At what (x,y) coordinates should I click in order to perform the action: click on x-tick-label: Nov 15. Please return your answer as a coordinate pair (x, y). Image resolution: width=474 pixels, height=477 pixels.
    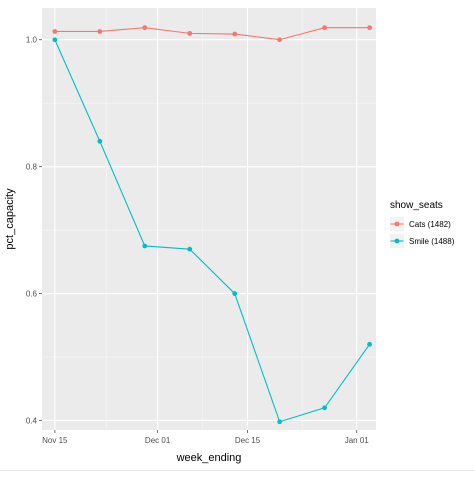
    Looking at the image, I should click on (55, 440).